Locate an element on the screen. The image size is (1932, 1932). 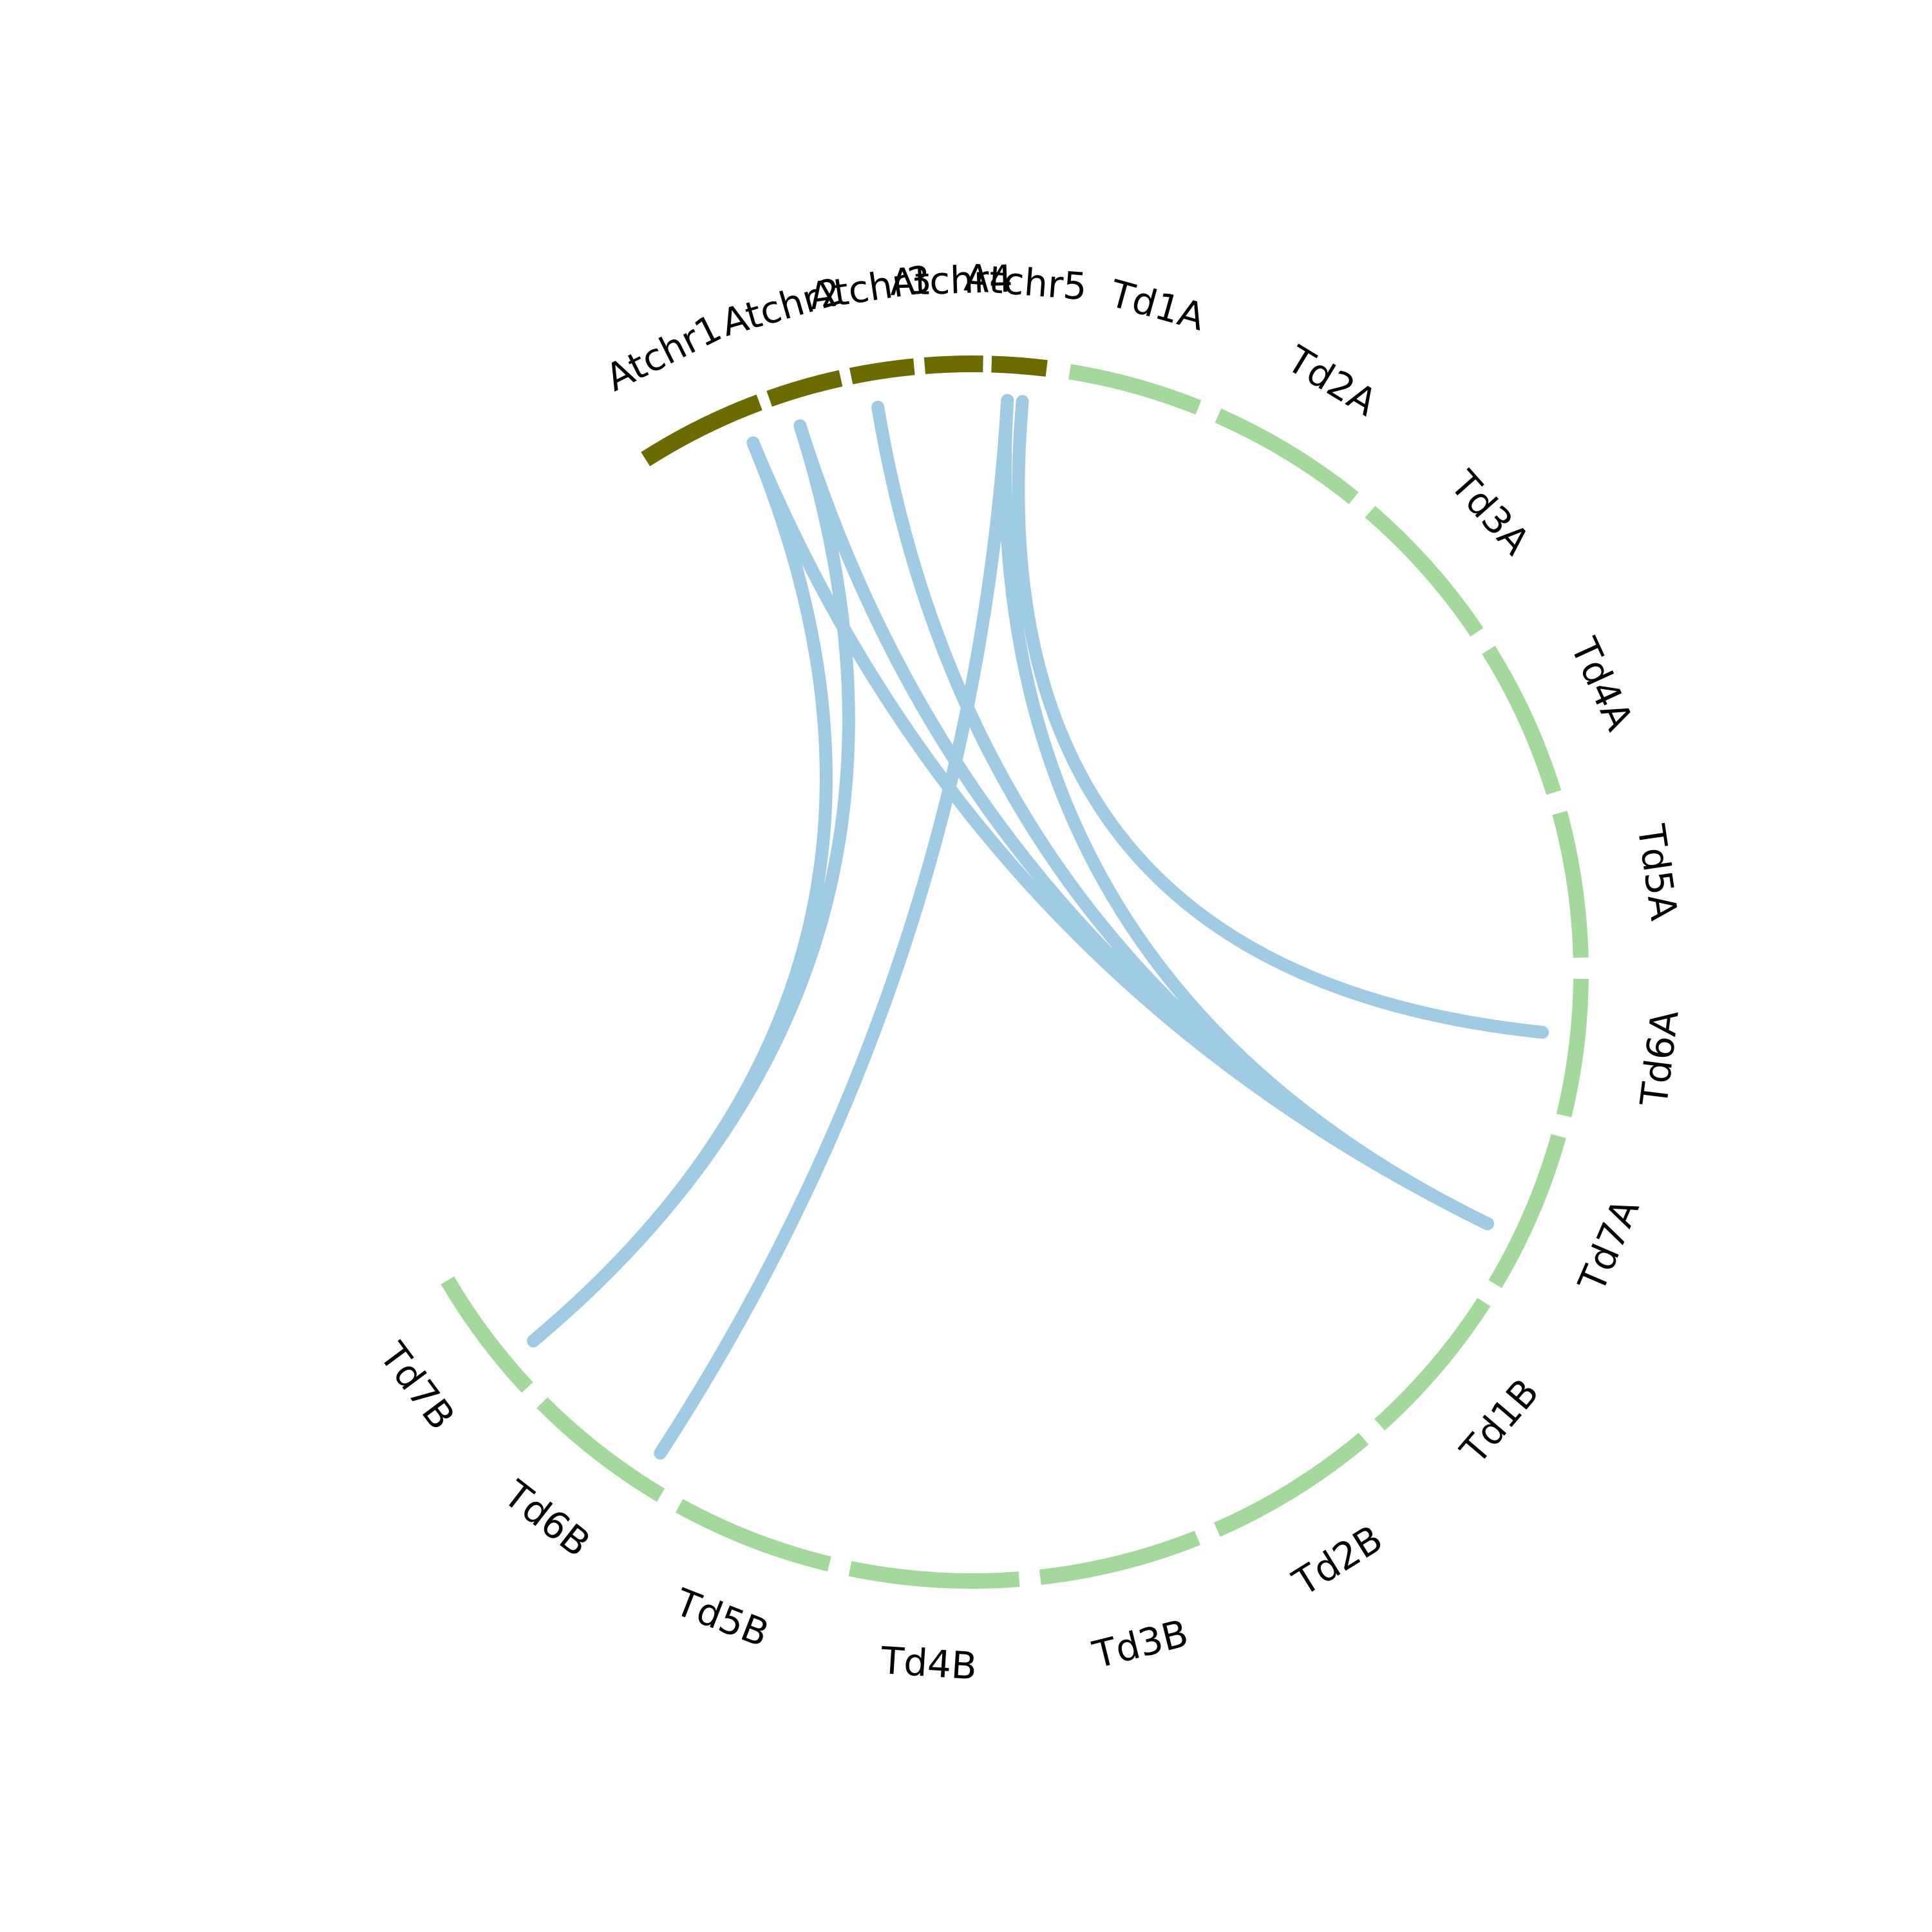
link-atchr5-td7a is located at coordinates (1246, 812).